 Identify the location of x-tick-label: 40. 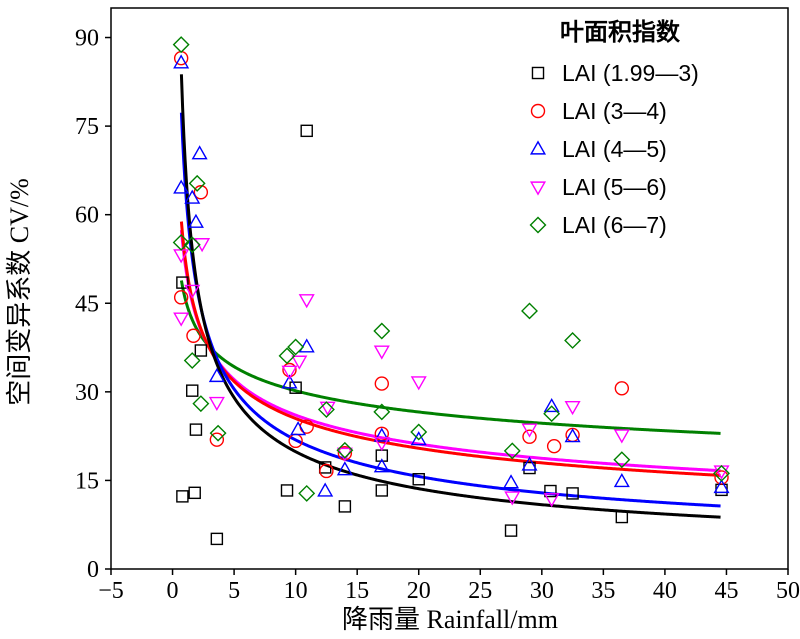
(665, 591).